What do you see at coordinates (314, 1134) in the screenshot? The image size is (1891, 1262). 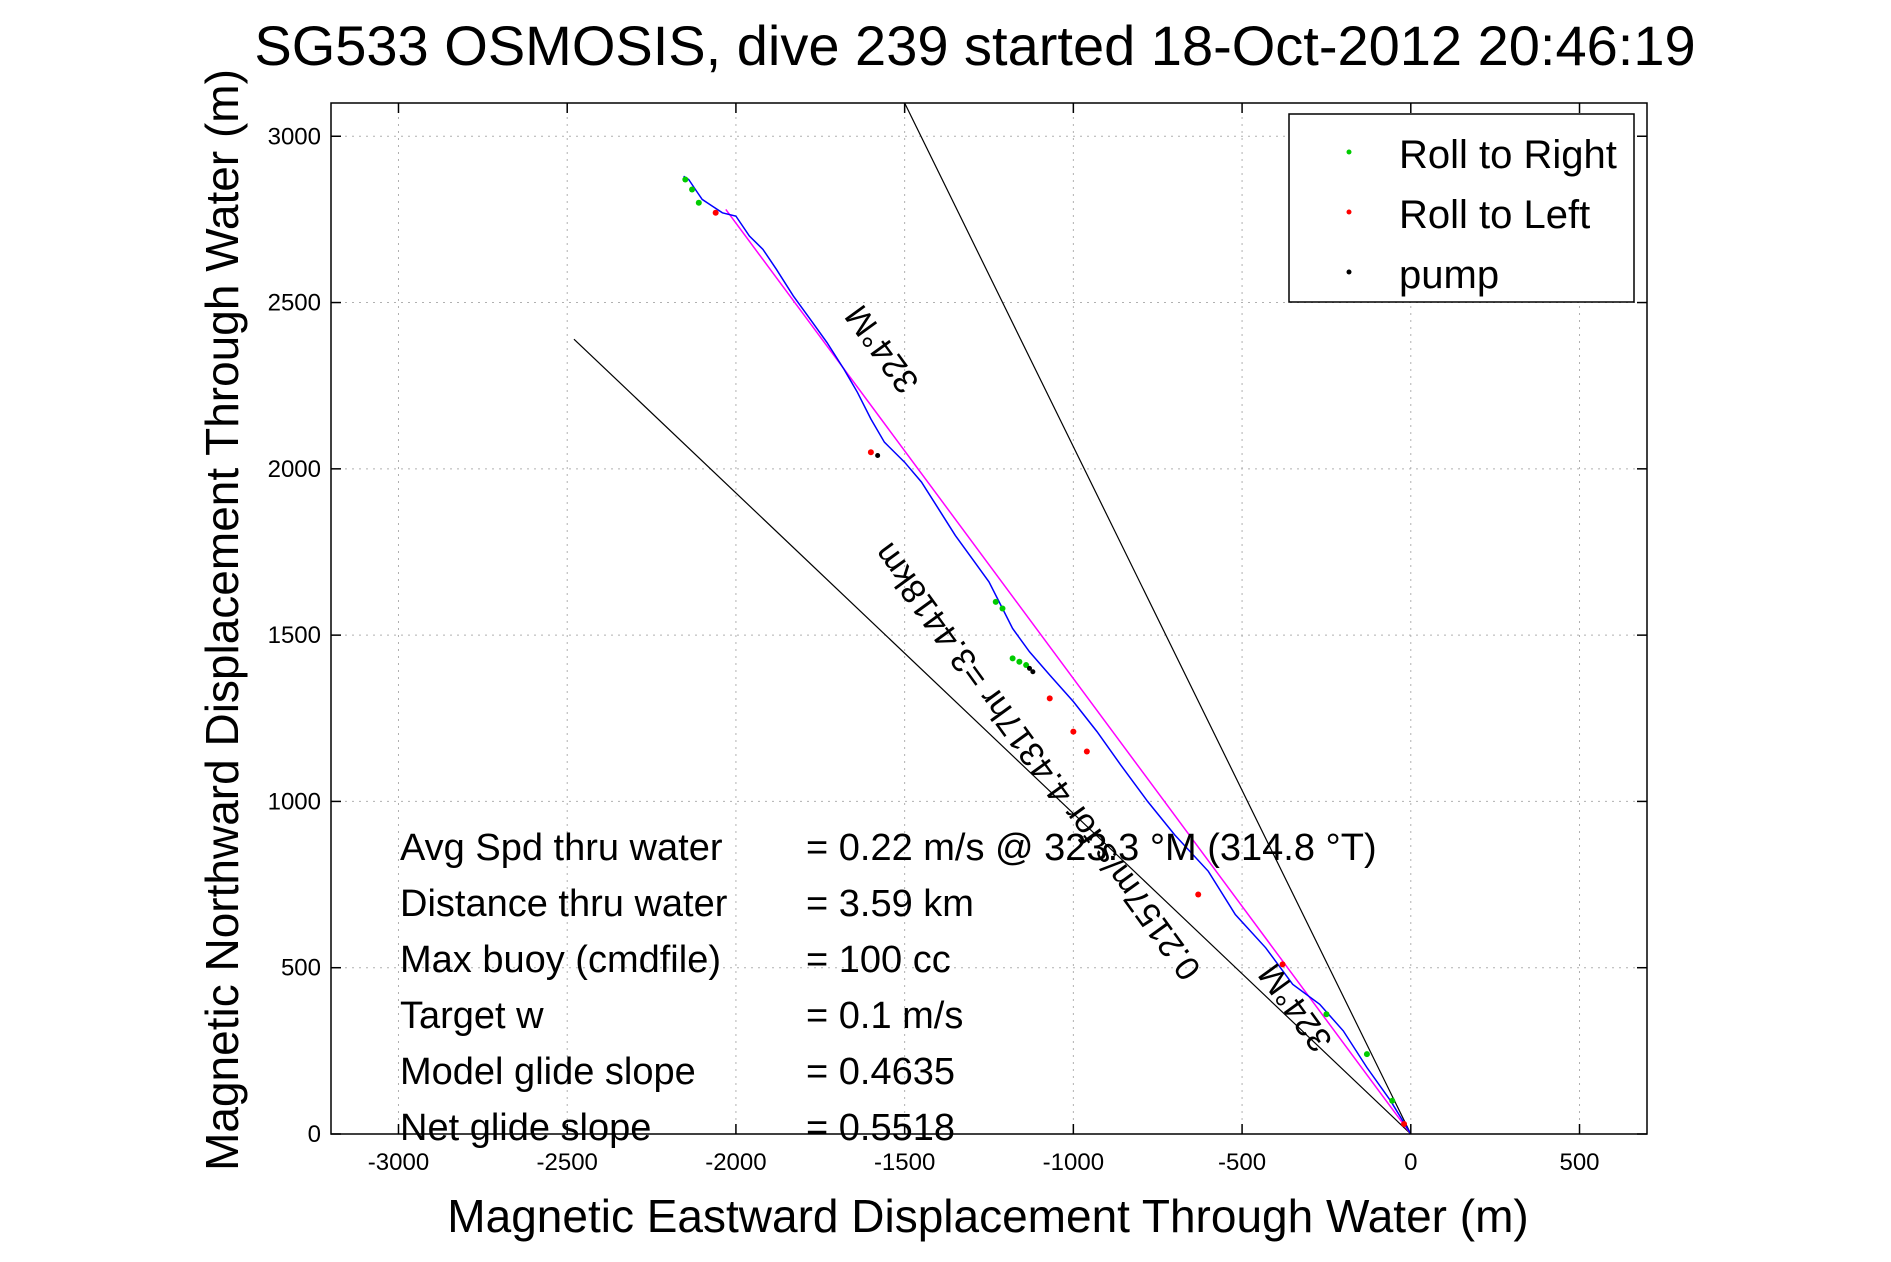 I see `y-tick-label: 0` at bounding box center [314, 1134].